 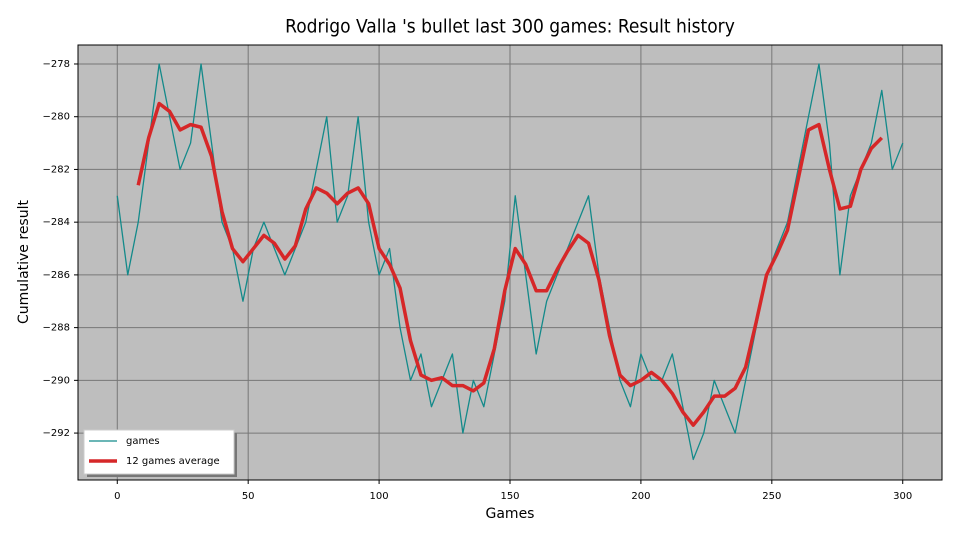 I want to click on legend-label: games, so click(x=143, y=441).